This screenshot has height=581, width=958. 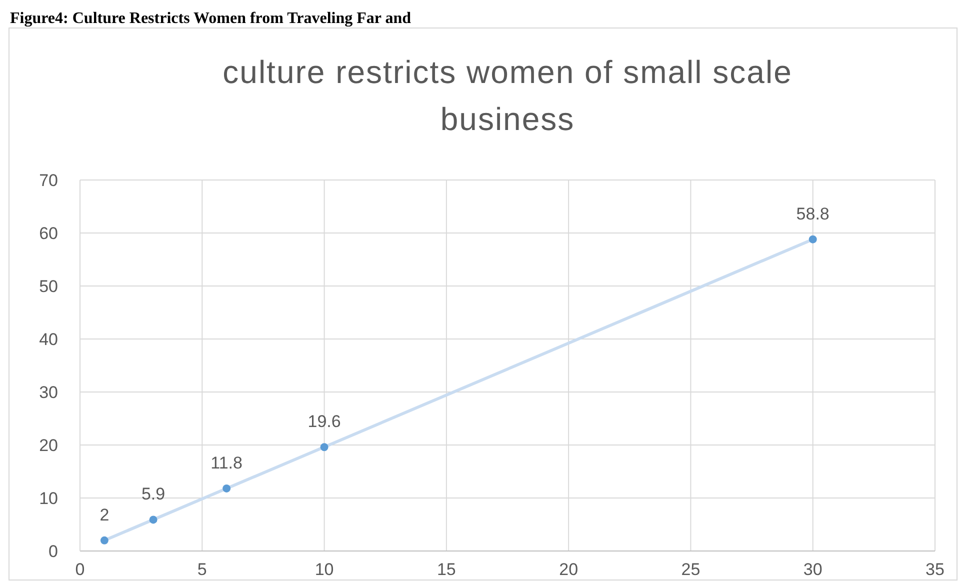 I want to click on data-label: 19.6, so click(x=324, y=422).